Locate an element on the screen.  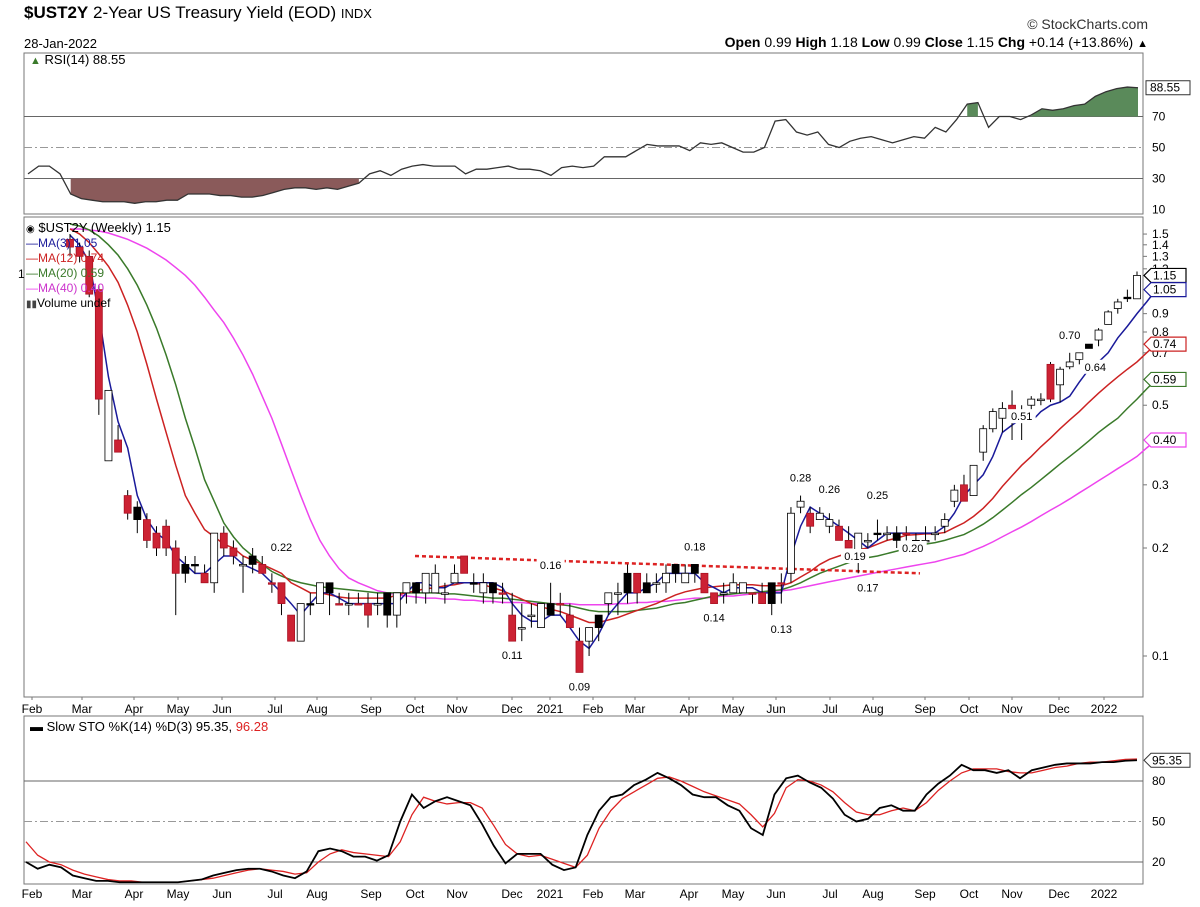
x-label-price: May is located at coordinates (733, 709).